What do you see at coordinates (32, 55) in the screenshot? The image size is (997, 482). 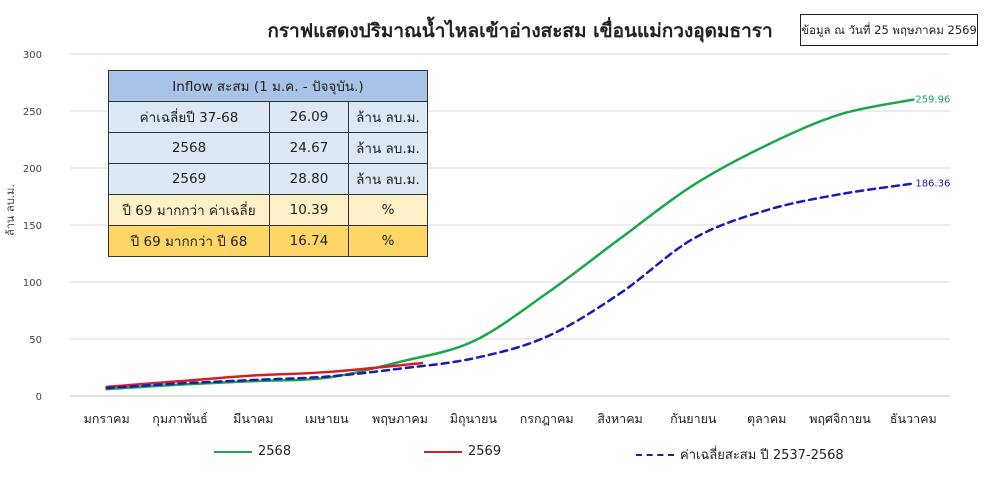 I see `y-tick-label: 300` at bounding box center [32, 55].